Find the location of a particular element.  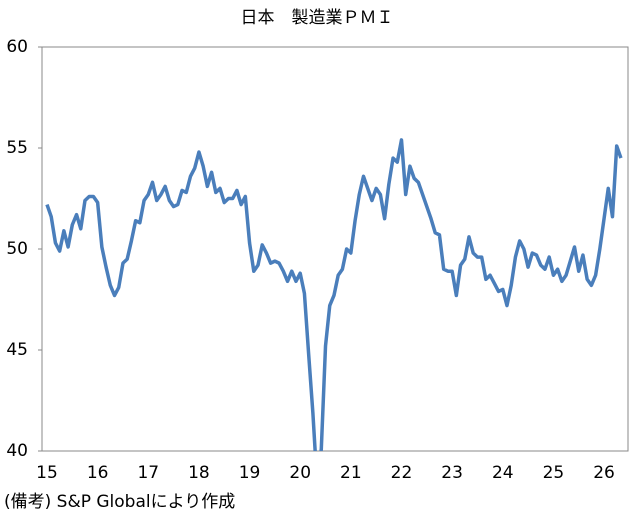

x-tick-label: 24 is located at coordinates (503, 473).